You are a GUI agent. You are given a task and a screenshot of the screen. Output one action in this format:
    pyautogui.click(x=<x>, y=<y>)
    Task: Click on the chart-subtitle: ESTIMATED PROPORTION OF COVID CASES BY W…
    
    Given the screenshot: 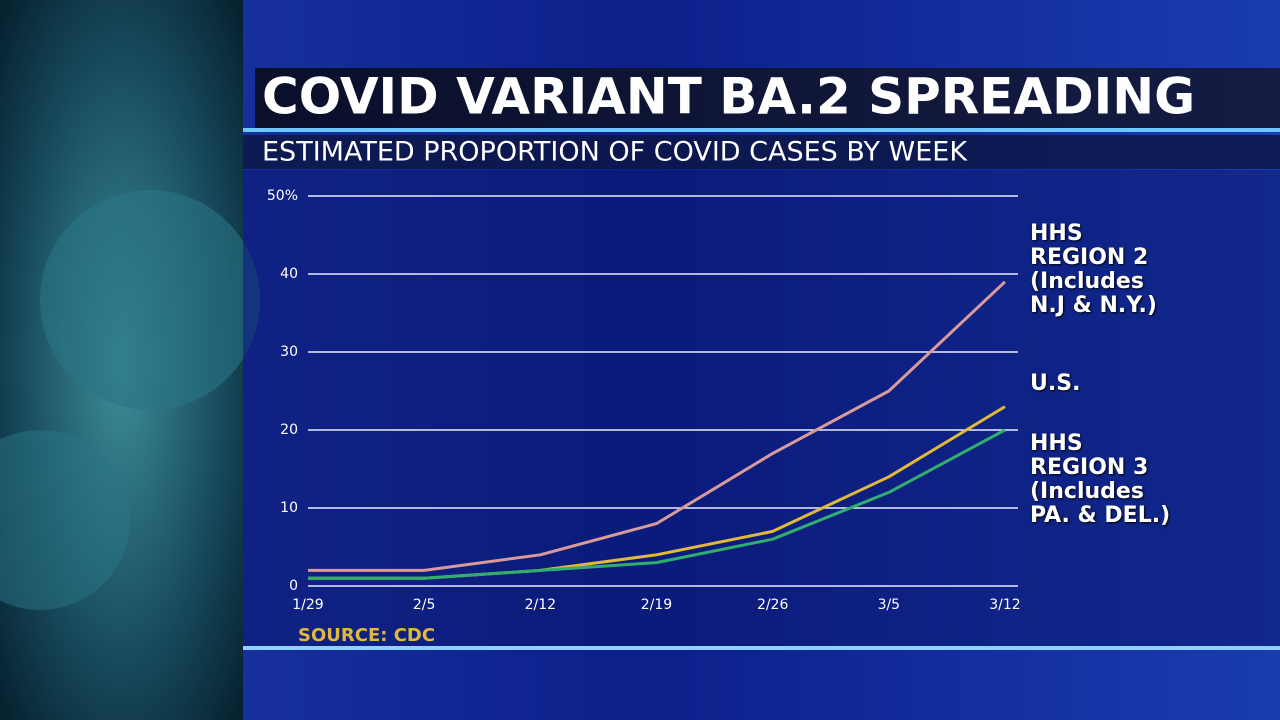 What is the action you would take?
    pyautogui.click(x=615, y=152)
    